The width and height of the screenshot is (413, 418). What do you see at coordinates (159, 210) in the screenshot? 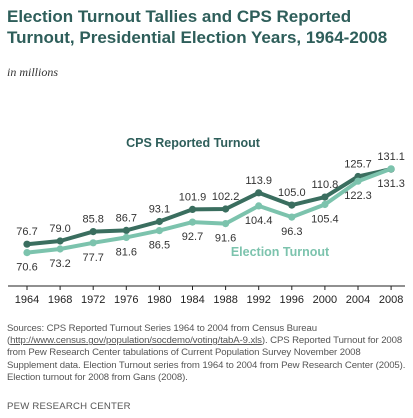
I see `data-label-cps-reported-turnout: 93.1` at bounding box center [159, 210].